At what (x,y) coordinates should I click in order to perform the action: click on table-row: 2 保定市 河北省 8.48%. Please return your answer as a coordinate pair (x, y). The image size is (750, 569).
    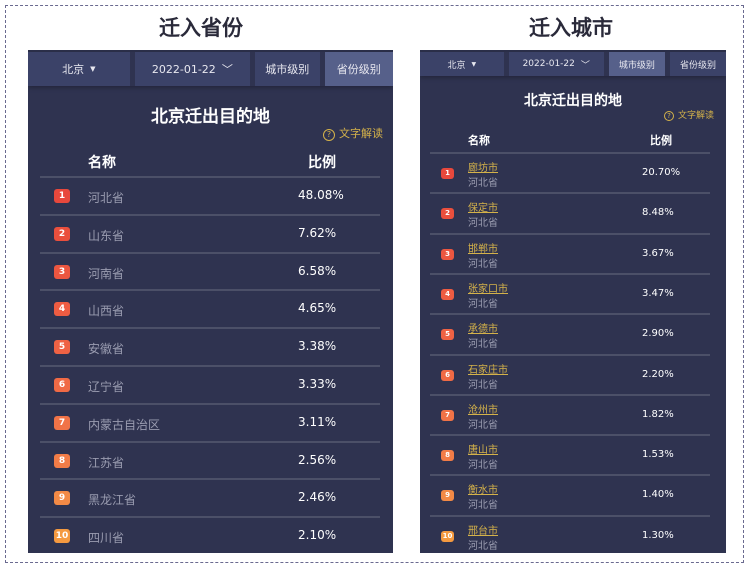
    Looking at the image, I should click on (570, 212).